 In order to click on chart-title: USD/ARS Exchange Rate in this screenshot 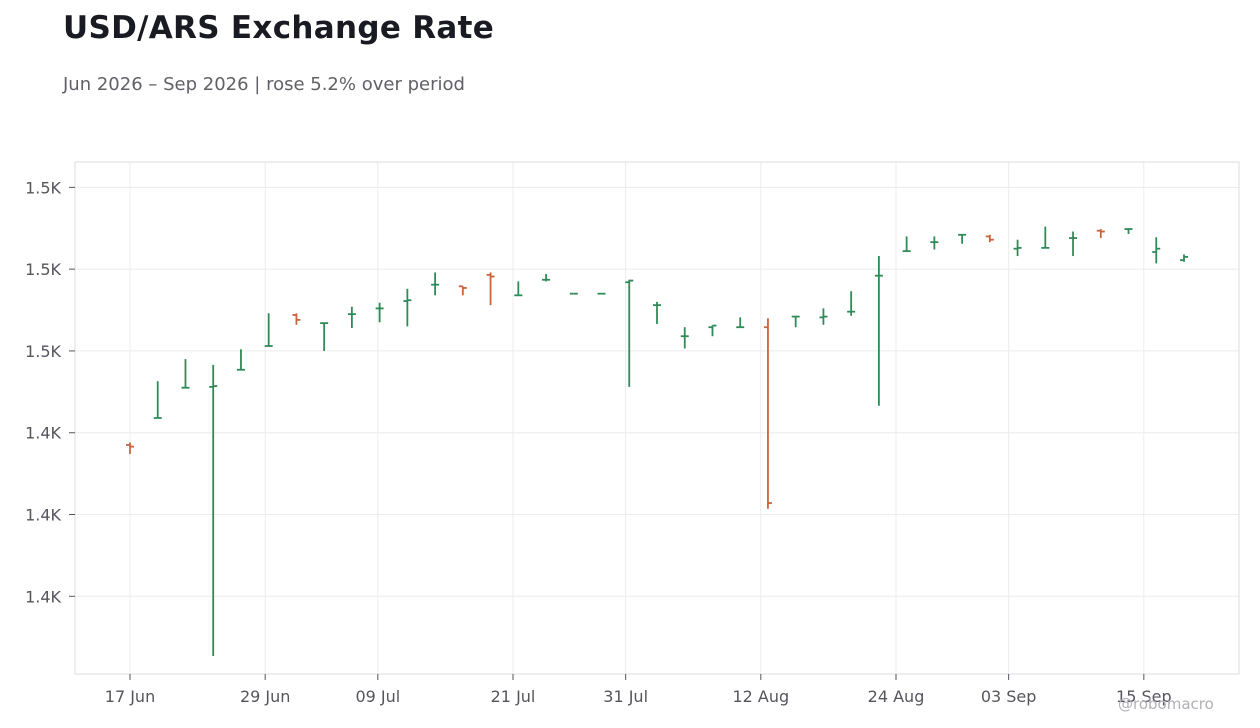, I will do `click(279, 28)`.